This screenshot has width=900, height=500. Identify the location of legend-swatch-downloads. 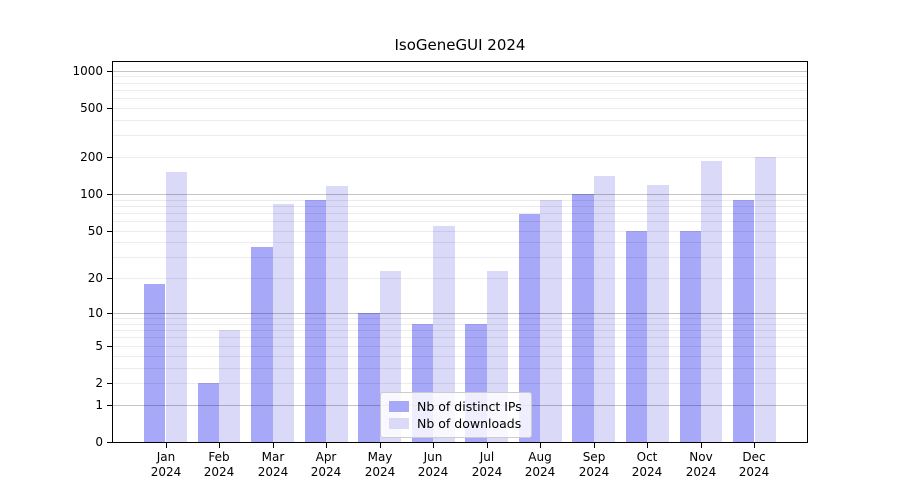
(399, 423).